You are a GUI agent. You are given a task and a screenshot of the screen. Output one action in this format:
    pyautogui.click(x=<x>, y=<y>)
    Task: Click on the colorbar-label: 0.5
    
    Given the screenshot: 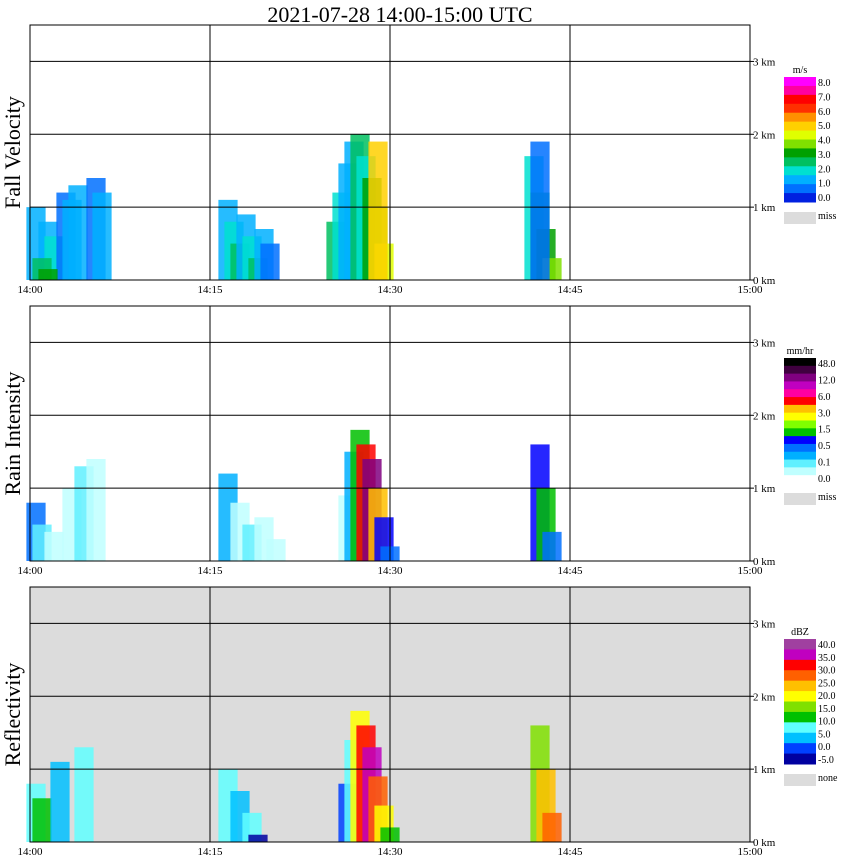 What is the action you would take?
    pyautogui.click(x=824, y=446)
    